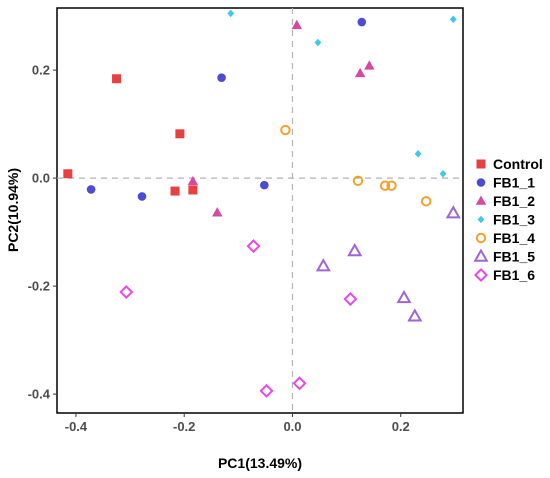  Describe the element at coordinates (401, 426) in the screenshot. I see `x-tick-label: 0.2` at that location.